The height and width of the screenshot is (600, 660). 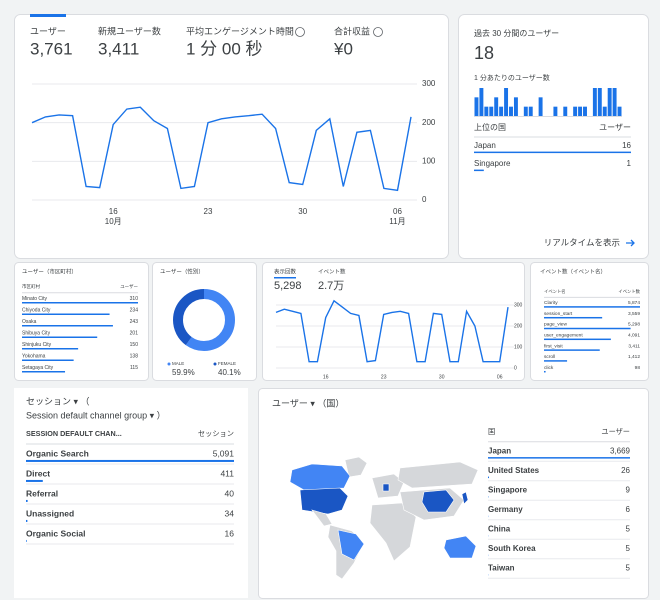 What do you see at coordinates (582, 242) in the screenshot?
I see `link: リアルタイムを表示` at bounding box center [582, 242].